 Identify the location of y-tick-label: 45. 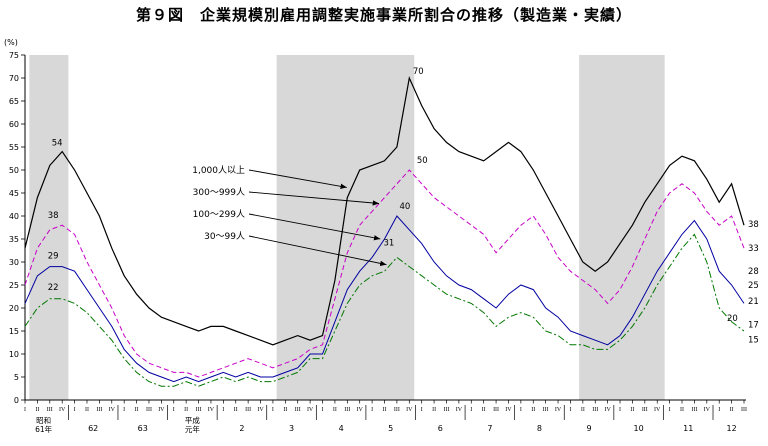
(14, 193).